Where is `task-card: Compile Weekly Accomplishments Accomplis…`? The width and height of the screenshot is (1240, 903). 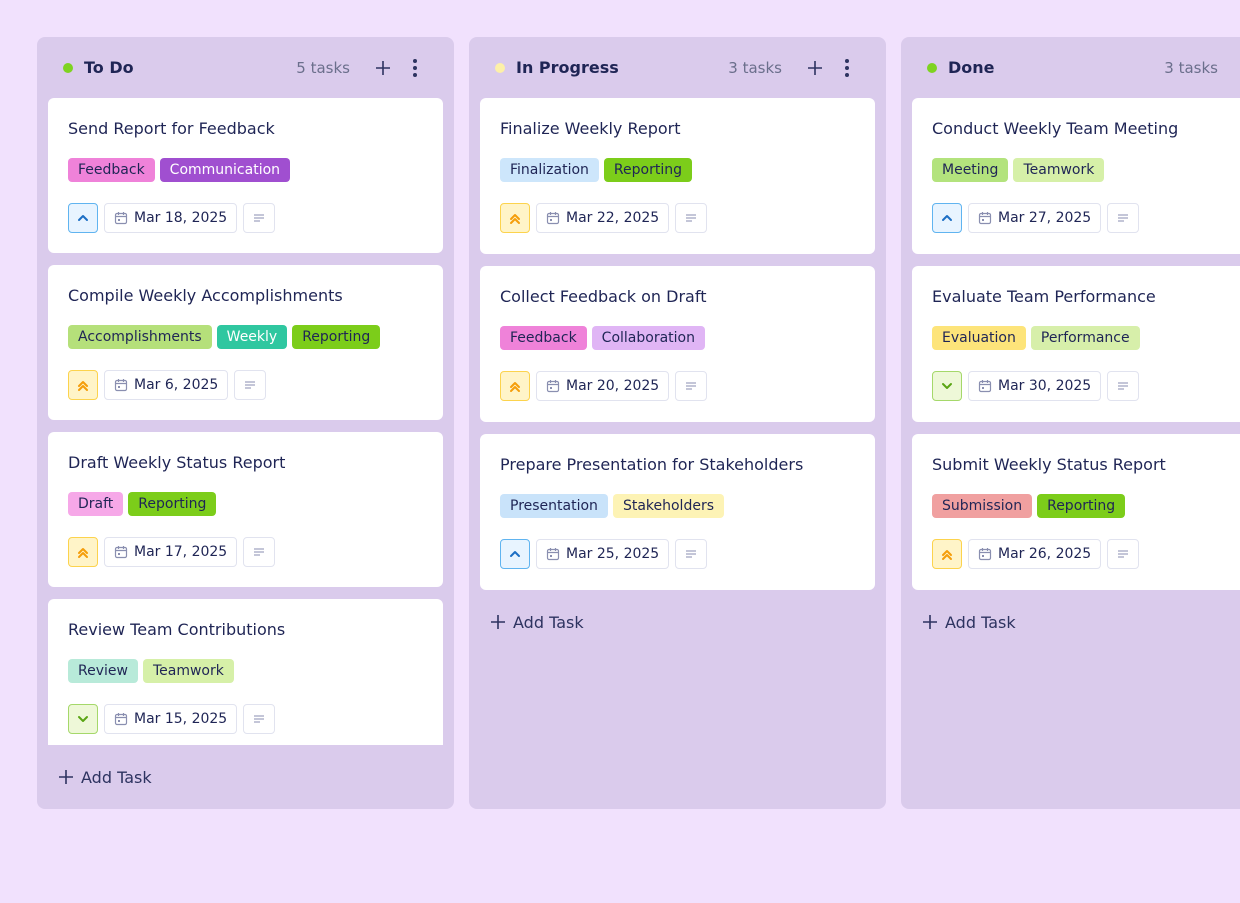
task-card: Compile Weekly Accomplishments Accomplis… is located at coordinates (245, 342).